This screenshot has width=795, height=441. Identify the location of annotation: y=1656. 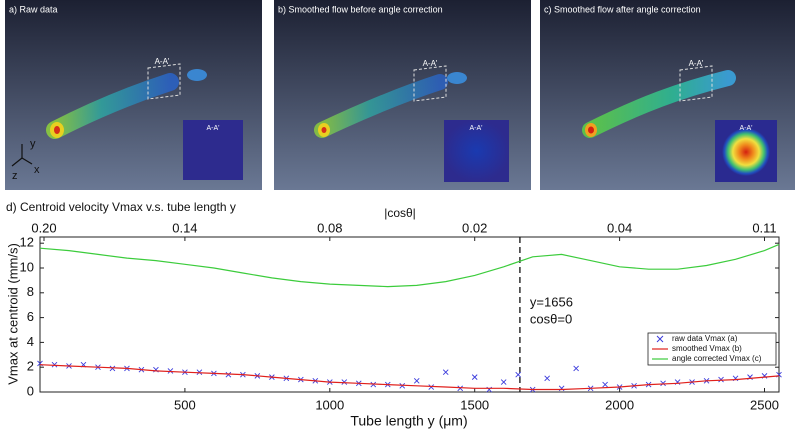
(551, 301).